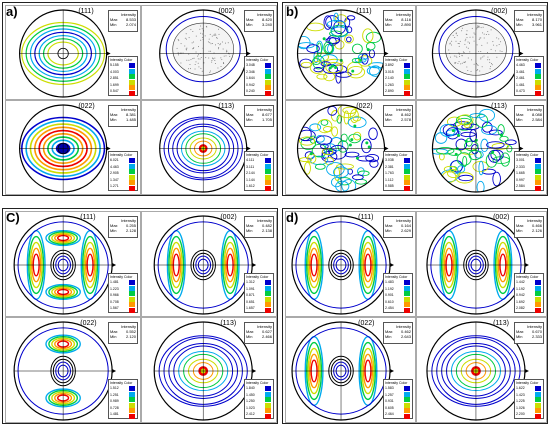 This screenshot has height=426, width=550. What do you see at coordinates (341, 48) in the screenshot?
I see `pole-figure-contours` at bounding box center [341, 48].